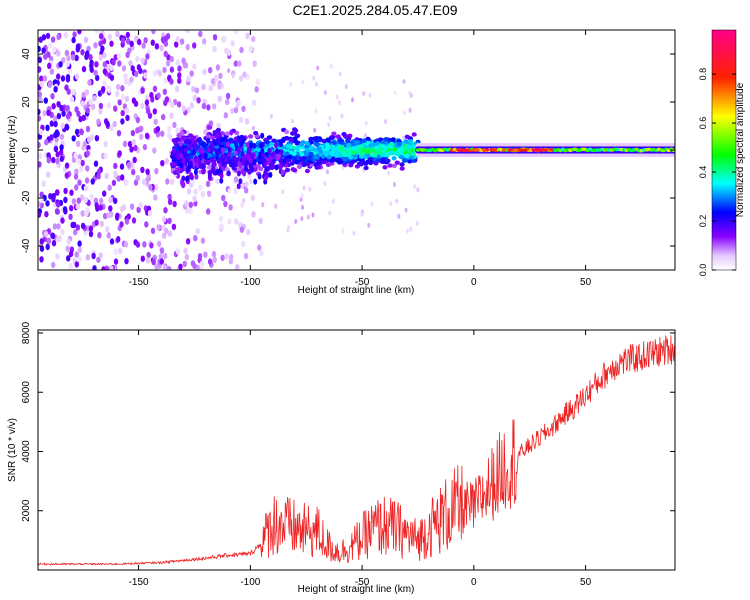 Image resolution: width=750 pixels, height=600 pixels. What do you see at coordinates (362, 582) in the screenshot?
I see `x-tick-label: -50` at bounding box center [362, 582].